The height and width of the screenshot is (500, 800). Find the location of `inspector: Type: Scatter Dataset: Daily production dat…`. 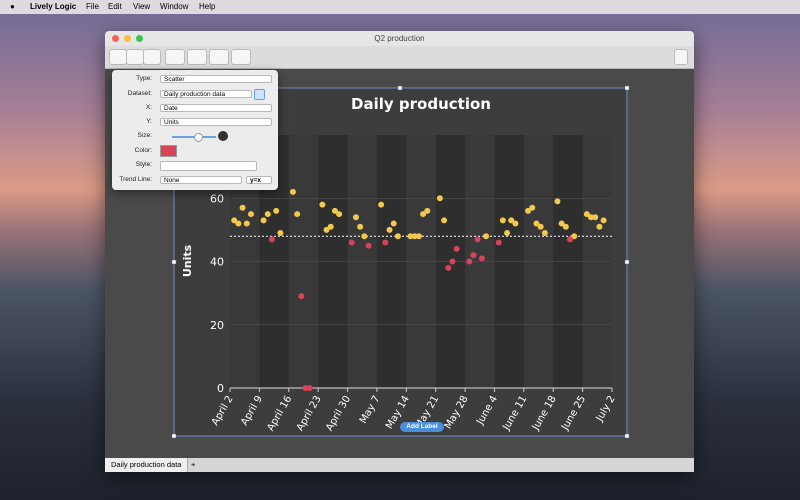

inspector: Type: Scatter Dataset: Daily production dat… is located at coordinates (195, 130).